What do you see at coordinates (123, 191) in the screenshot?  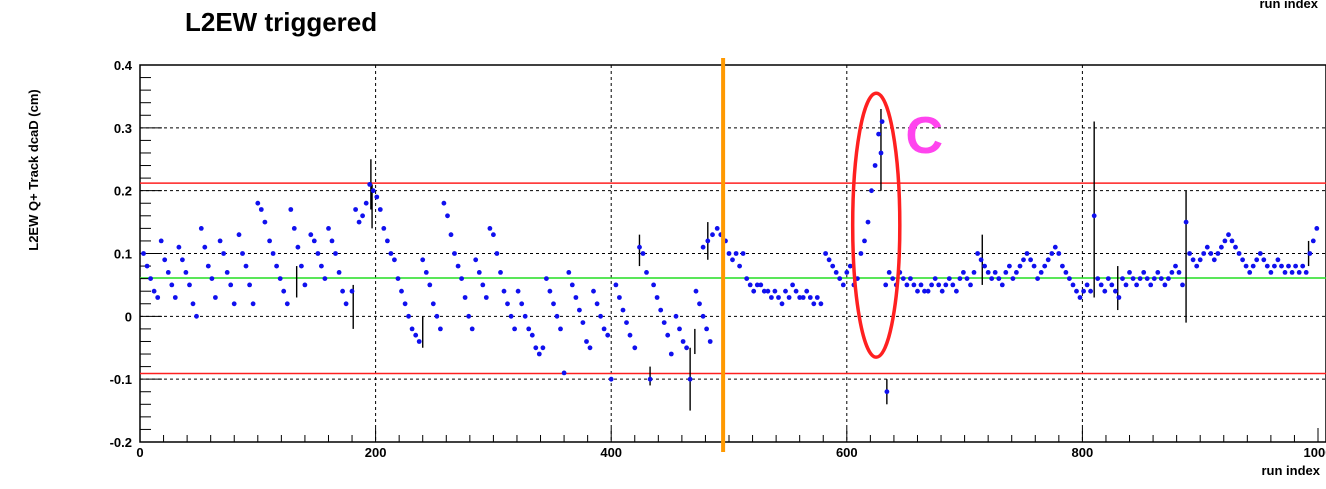 I see `y-tick-label: 0.2` at bounding box center [123, 191].